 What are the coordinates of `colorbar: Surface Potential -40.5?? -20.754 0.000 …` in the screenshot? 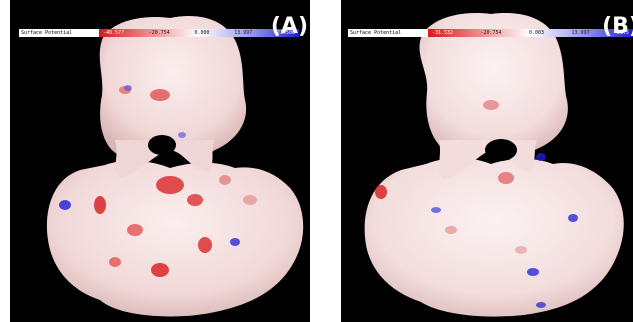 It's located at (159, 33).